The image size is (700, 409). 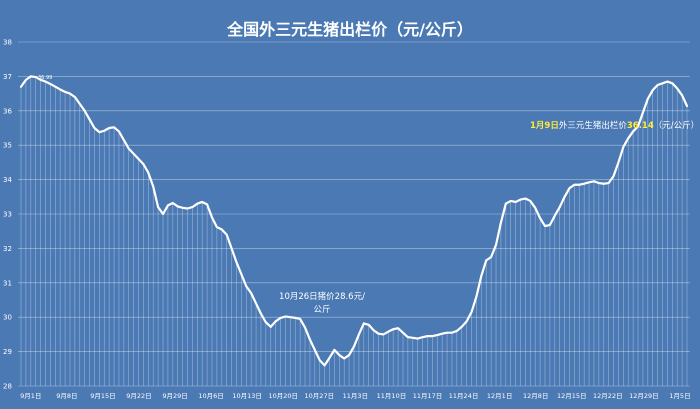 I want to click on latest-price-value: 36.14, so click(x=640, y=126).